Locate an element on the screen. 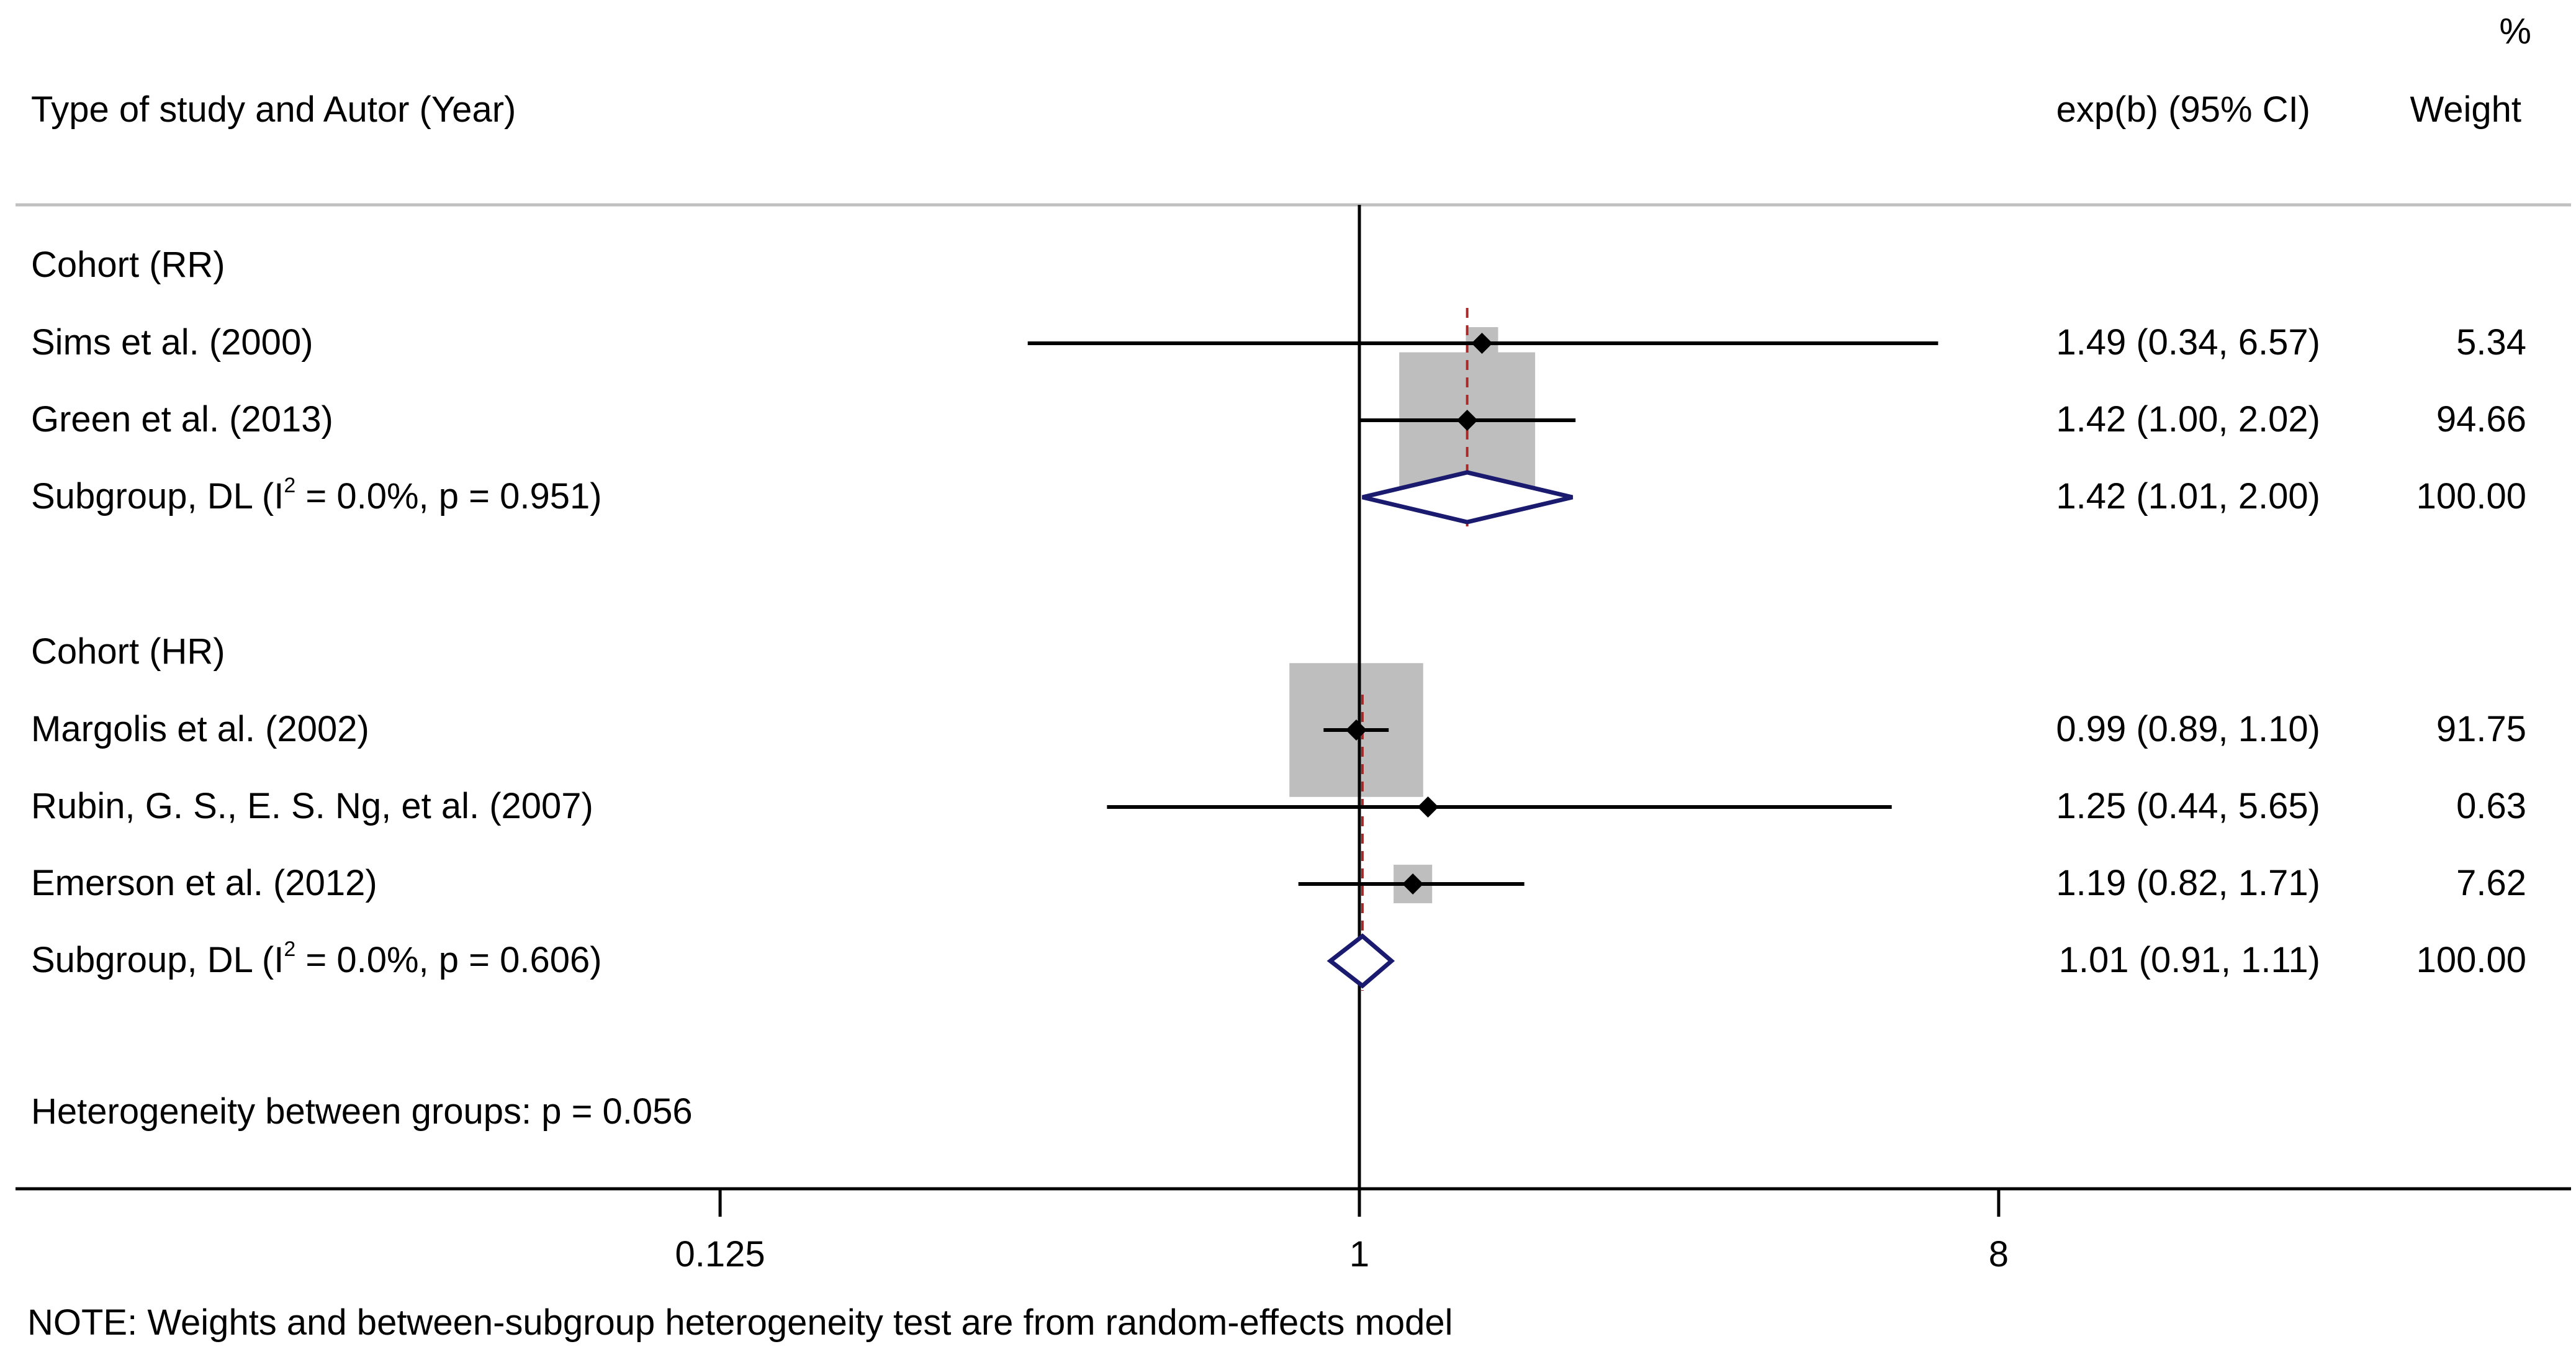 The image size is (2576, 1357). weight-text-1-0: 91.75 is located at coordinates (2481, 729).